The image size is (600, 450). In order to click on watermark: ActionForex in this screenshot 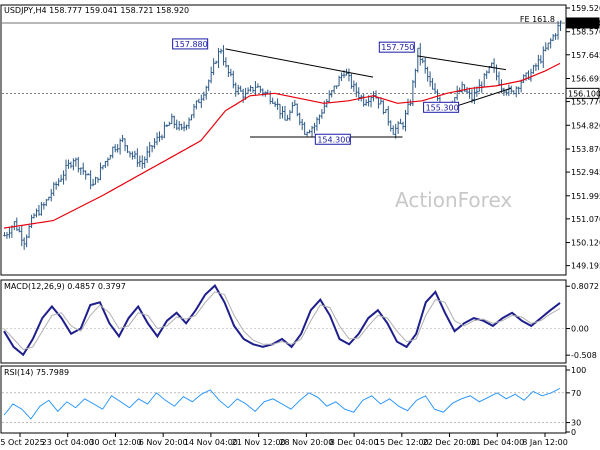, I will do `click(453, 200)`.